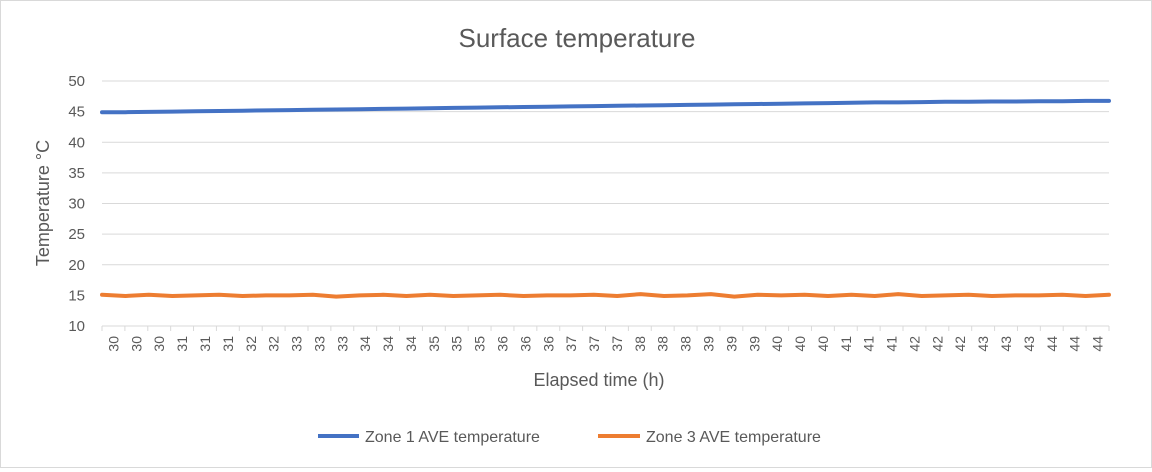 The width and height of the screenshot is (1152, 472). I want to click on x-axis-tick-marks, so click(605, 328).